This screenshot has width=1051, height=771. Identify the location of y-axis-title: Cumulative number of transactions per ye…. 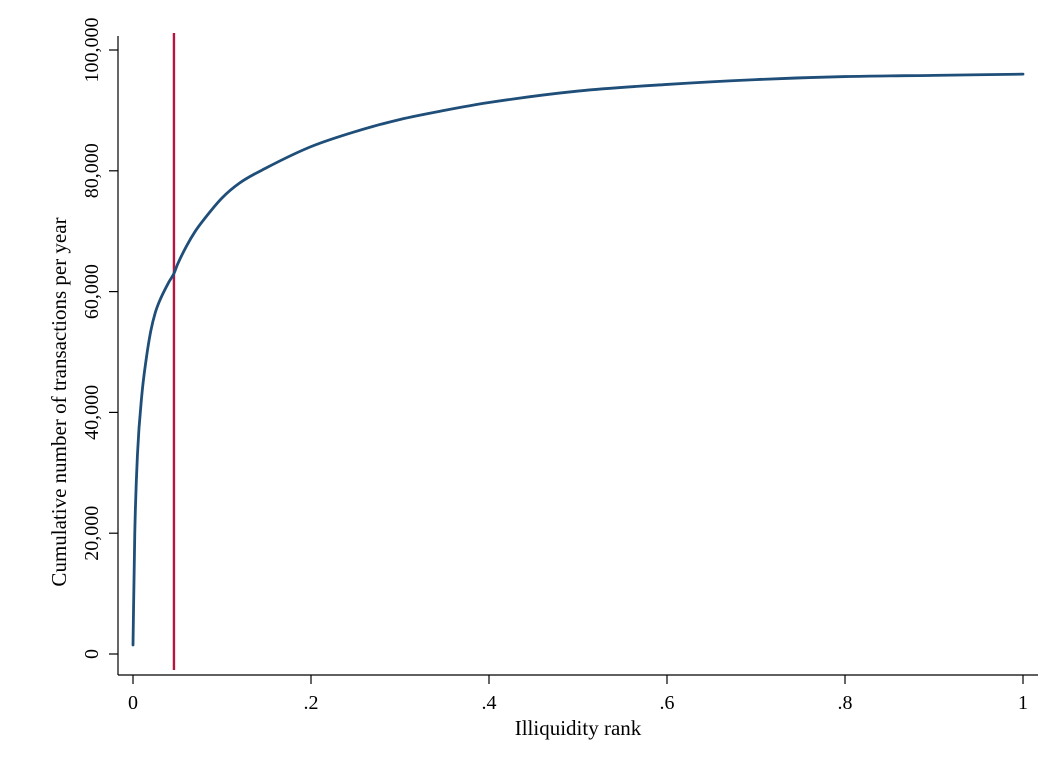
(59, 401).